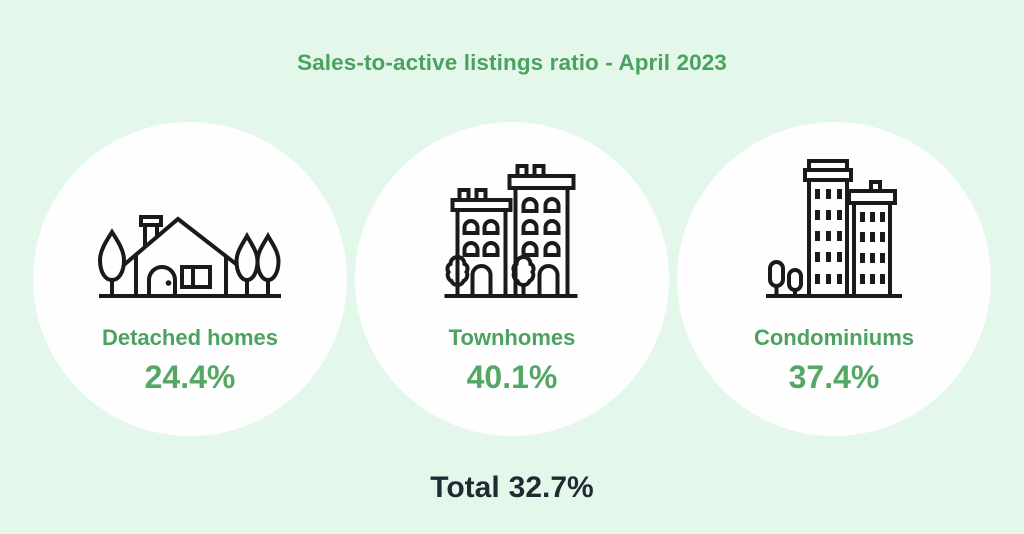  What do you see at coordinates (512, 230) in the screenshot?
I see `townhomes-icon` at bounding box center [512, 230].